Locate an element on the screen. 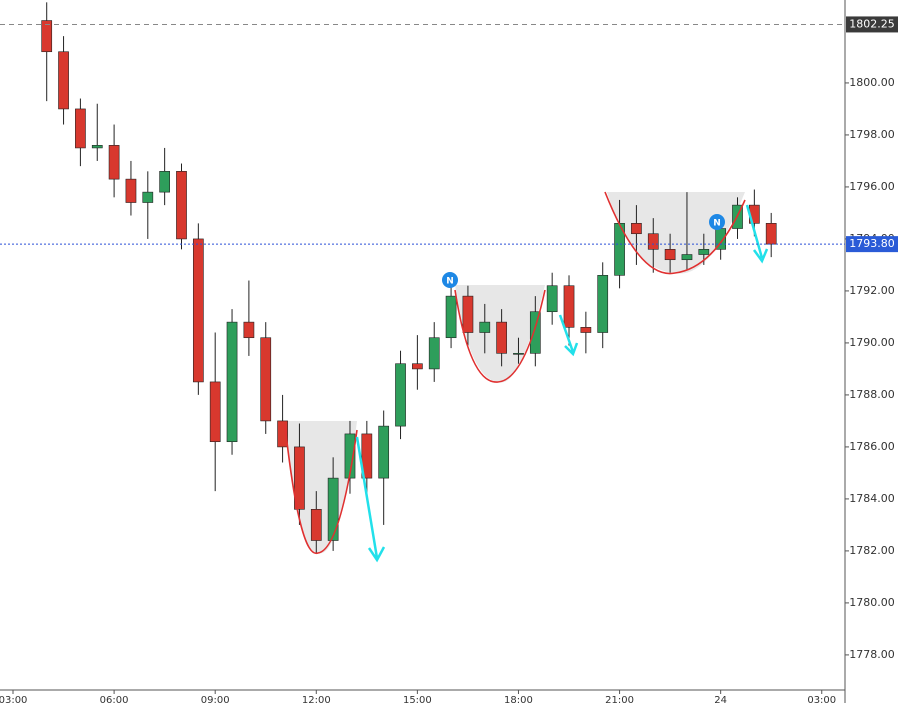  x-tick-label: 09:00 is located at coordinates (215, 699).